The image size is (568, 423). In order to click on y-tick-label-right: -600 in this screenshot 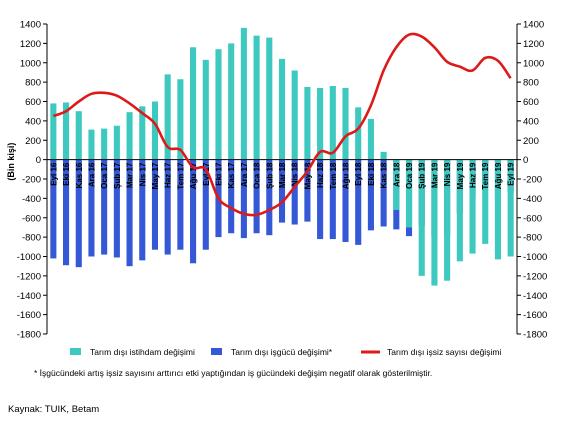, I will do `click(532, 218)`.